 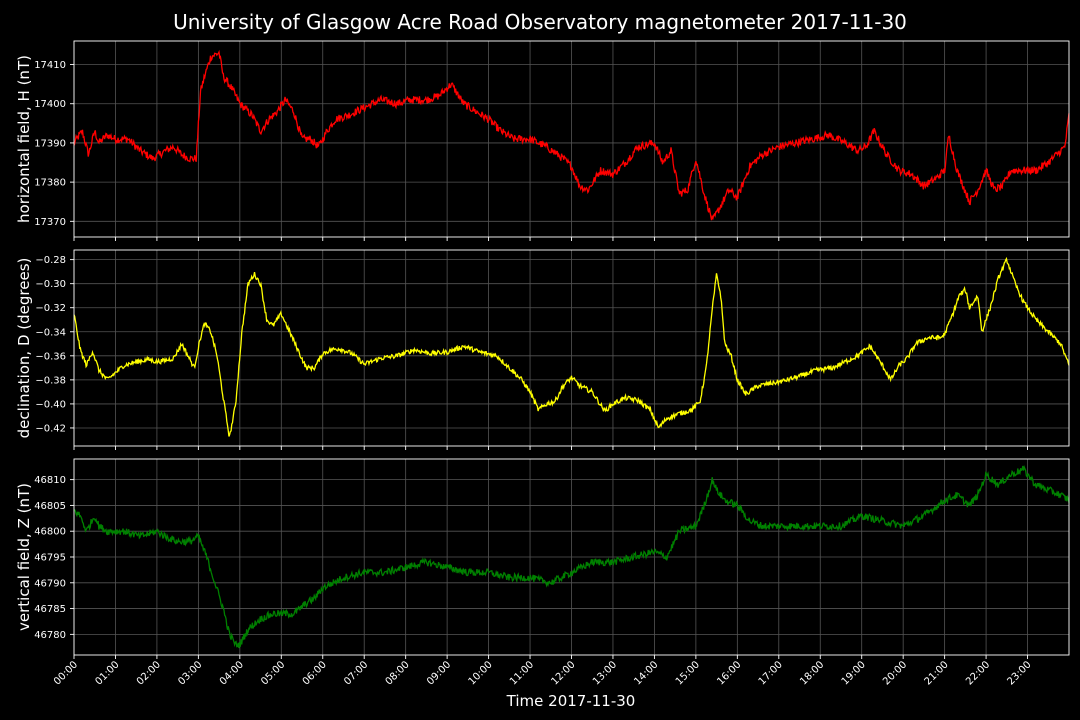 I want to click on y-tick-label: 17380, so click(x=50, y=183).